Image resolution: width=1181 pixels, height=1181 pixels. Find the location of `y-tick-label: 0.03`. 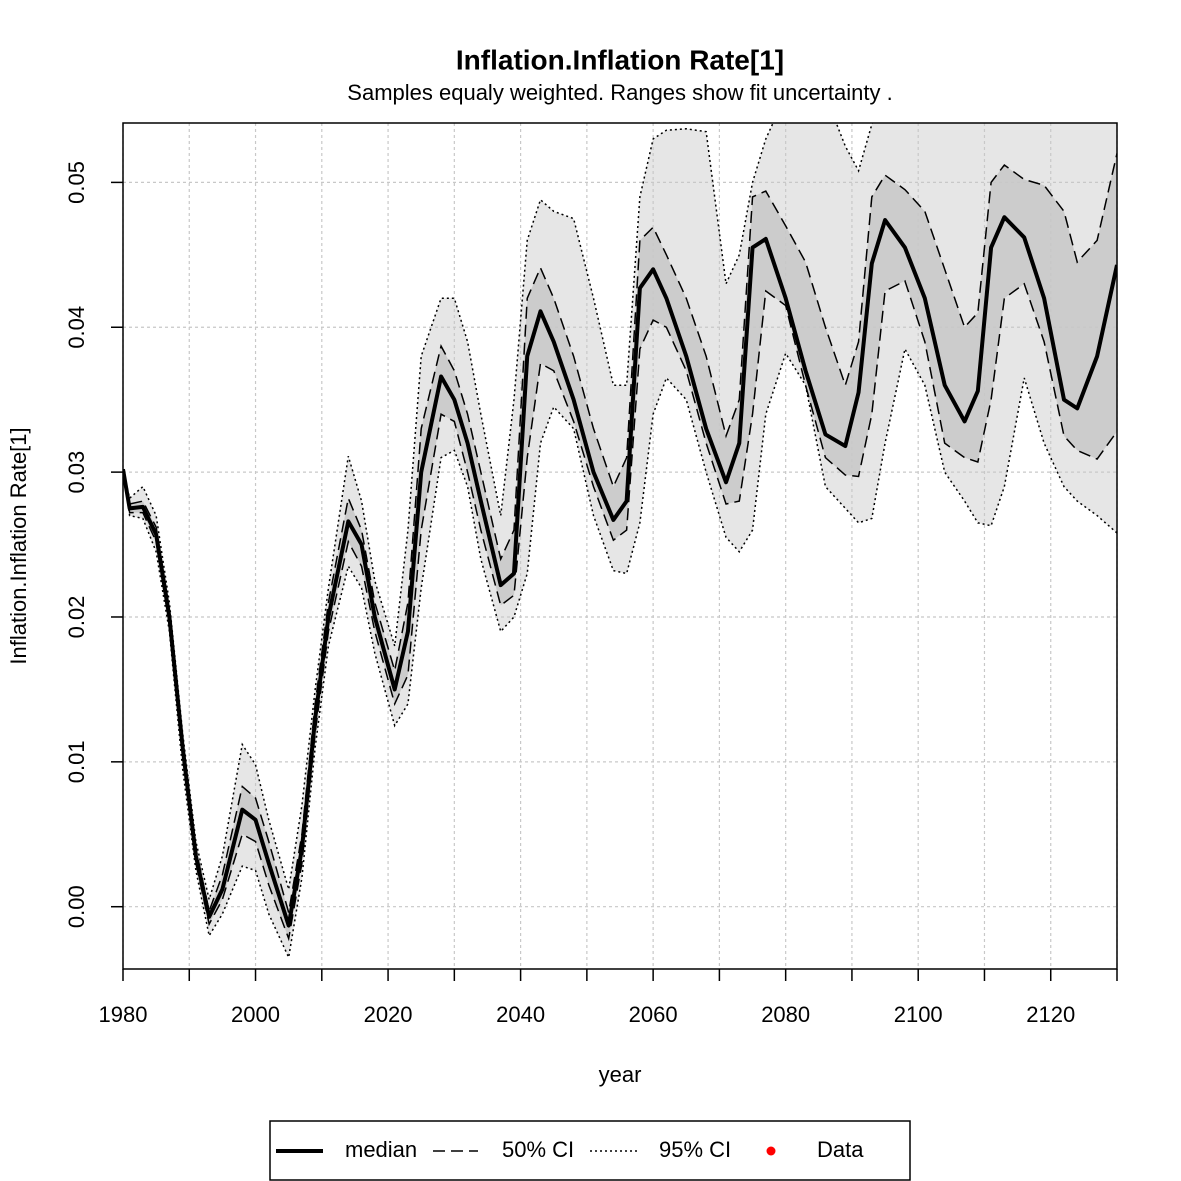

y-tick-label: 0.03 is located at coordinates (76, 472).